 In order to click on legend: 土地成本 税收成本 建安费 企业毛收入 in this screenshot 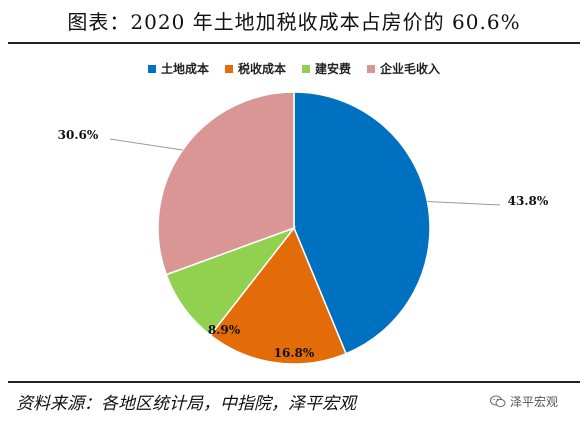, I will do `click(294, 68)`.